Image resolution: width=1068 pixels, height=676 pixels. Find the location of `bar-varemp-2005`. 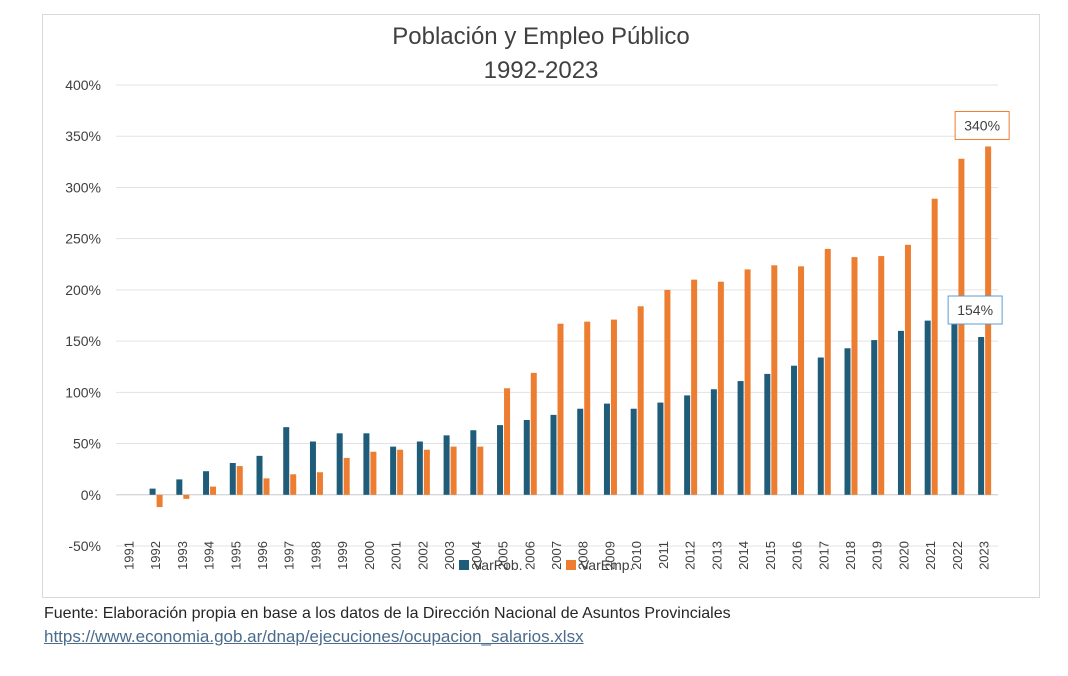

bar-varemp-2005 is located at coordinates (507, 441).